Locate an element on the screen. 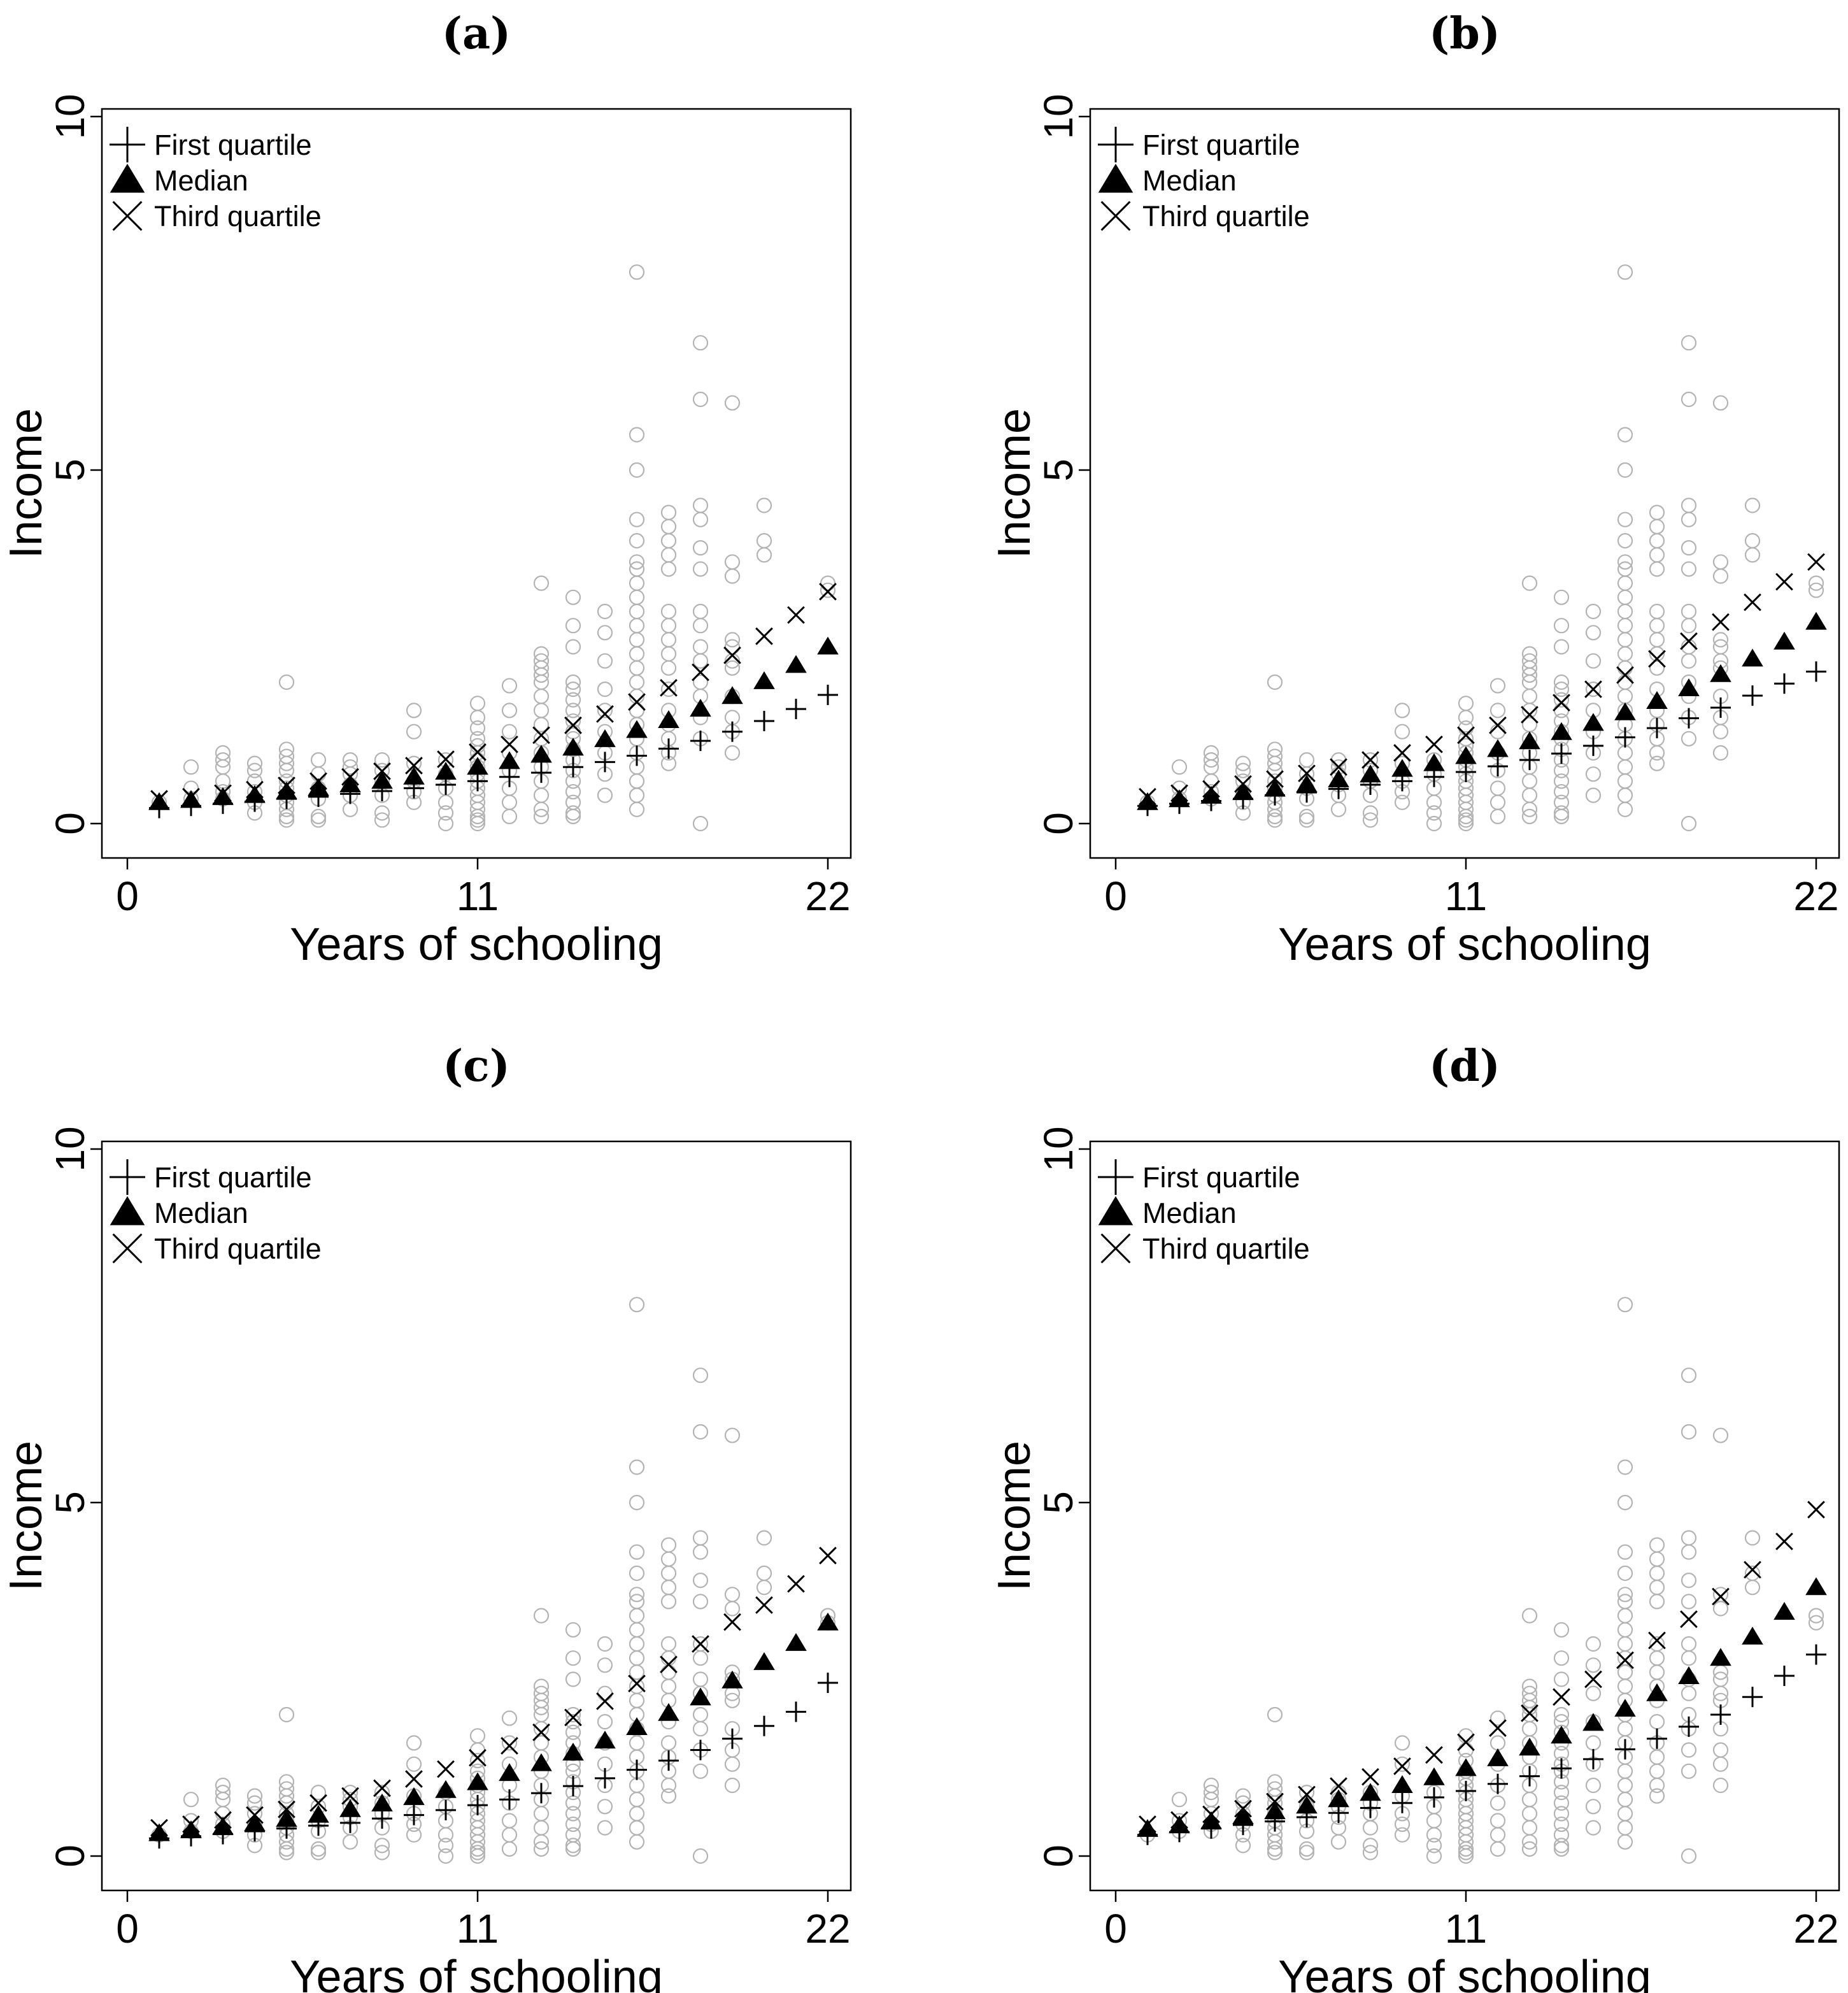  legend-label: Third quartile is located at coordinates (238, 1248).